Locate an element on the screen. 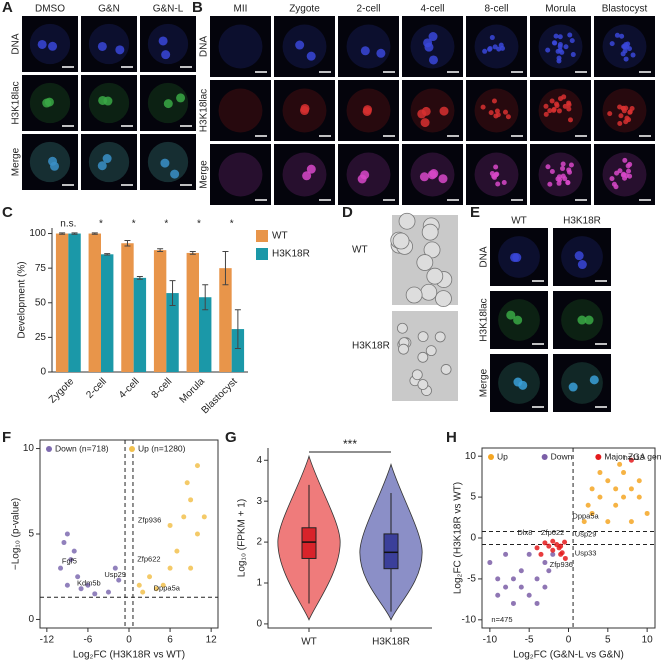 The height and width of the screenshot is (669, 661). y-tick-label: 0 is located at coordinates (259, 624).